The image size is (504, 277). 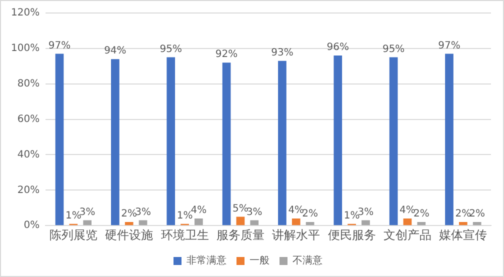 What do you see at coordinates (226, 54) in the screenshot?
I see `data-label: 92%` at bounding box center [226, 54].